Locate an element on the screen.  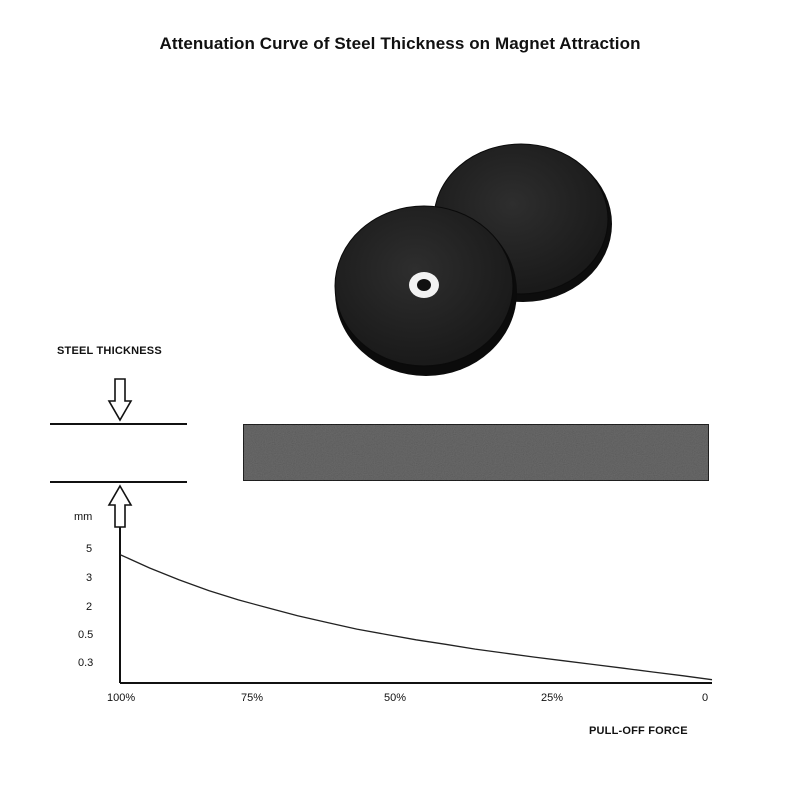
x-tick-label: 75% is located at coordinates (252, 698).